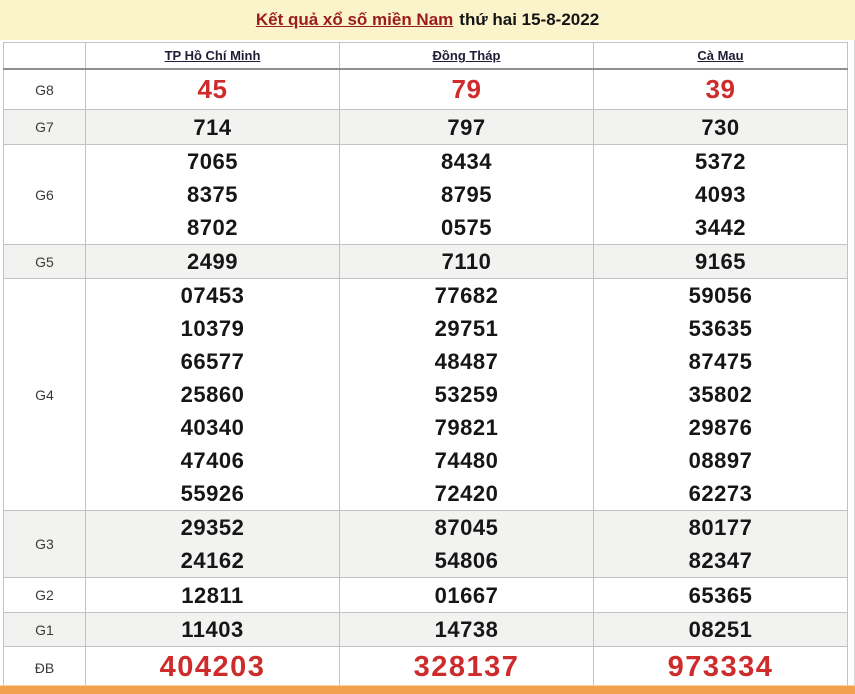  I want to click on title-date: thứ hai 15-8-2022, so click(529, 19).